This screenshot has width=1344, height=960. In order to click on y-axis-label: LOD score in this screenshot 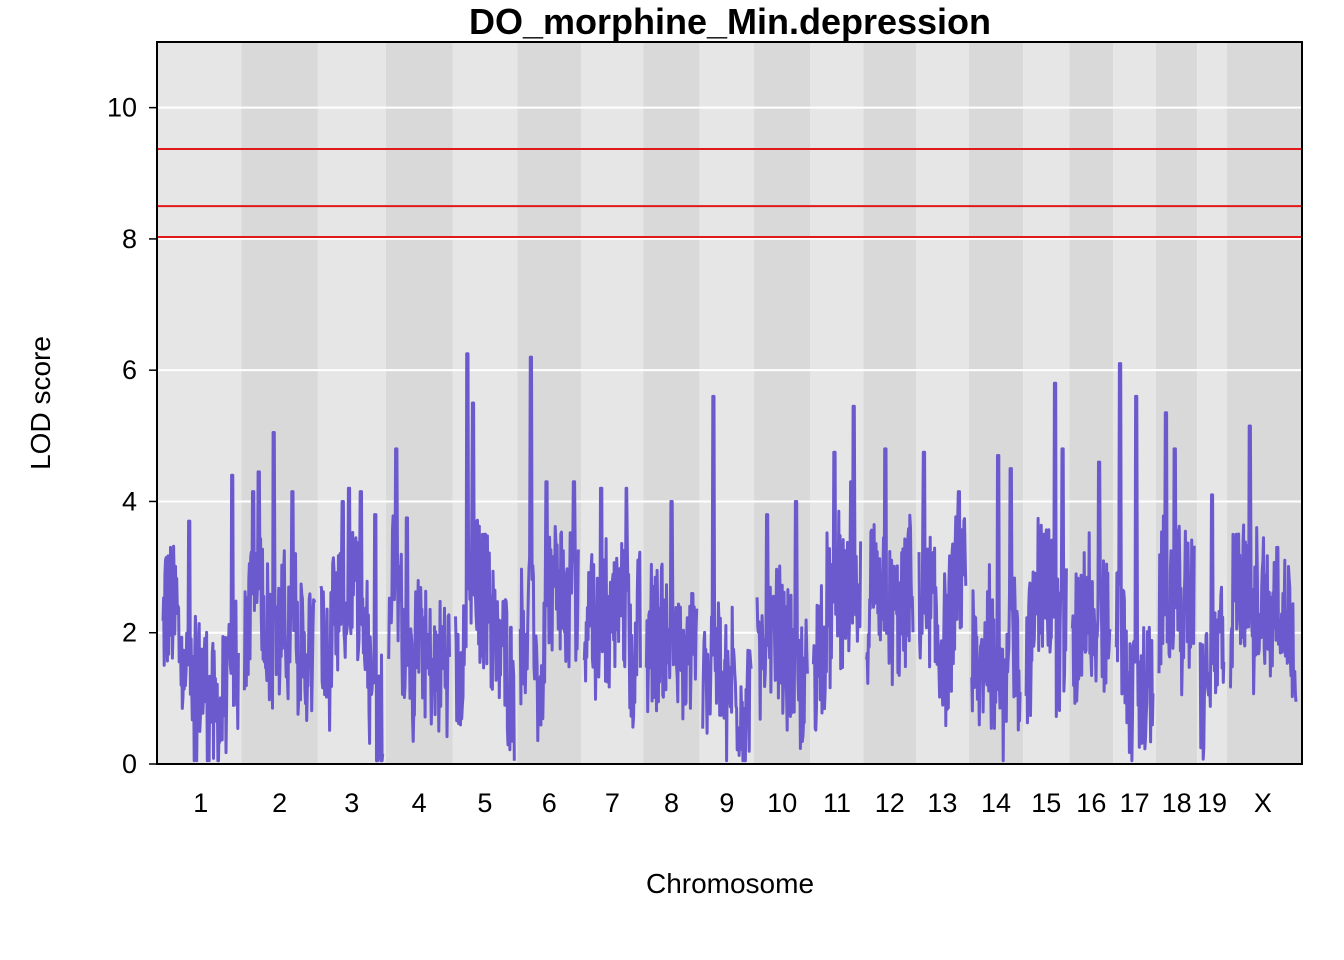, I will do `click(40, 403)`.